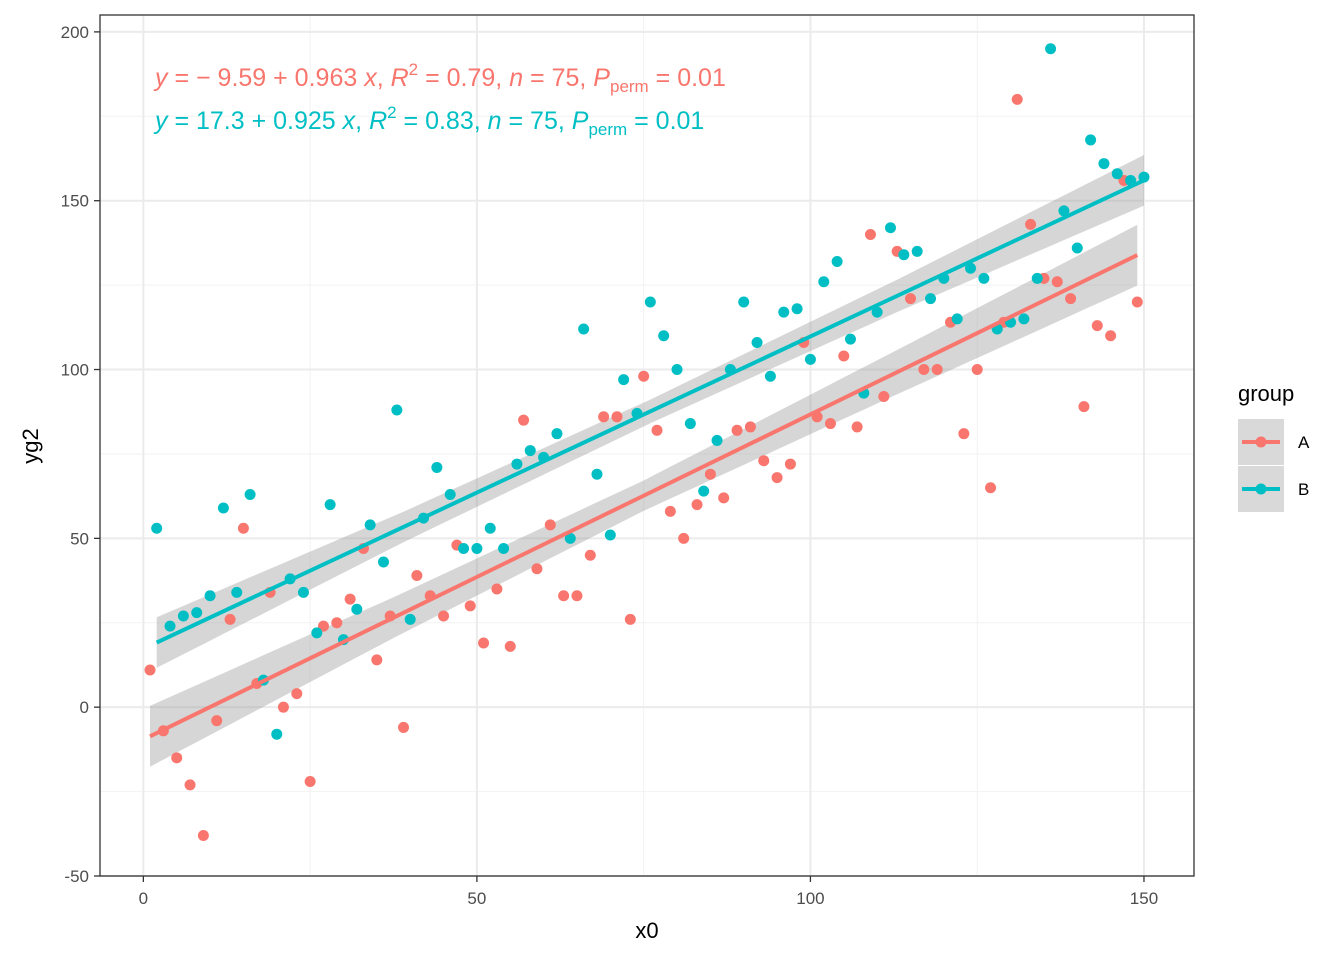  Describe the element at coordinates (1266, 393) in the screenshot. I see `legend-title: group` at that location.